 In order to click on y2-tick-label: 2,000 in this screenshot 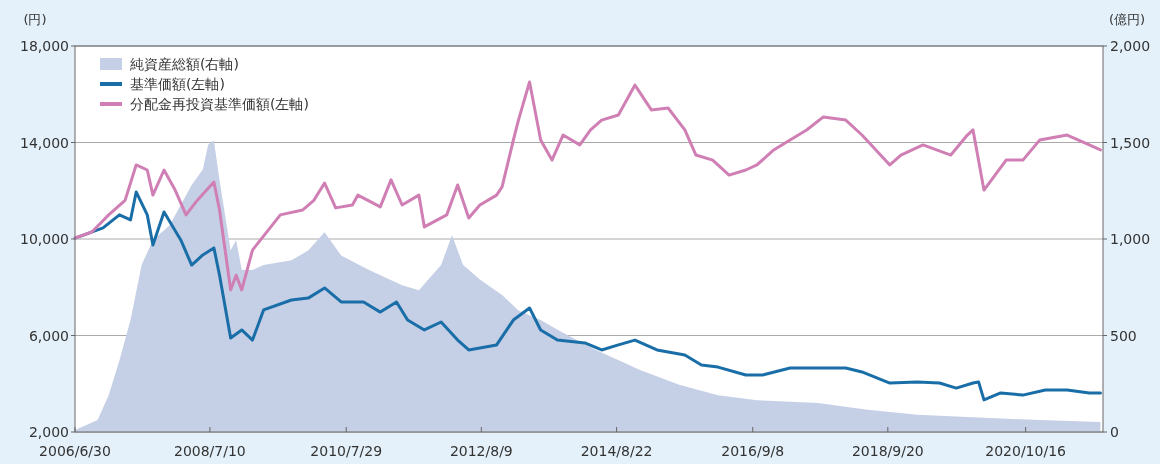, I will do `click(1130, 46)`.